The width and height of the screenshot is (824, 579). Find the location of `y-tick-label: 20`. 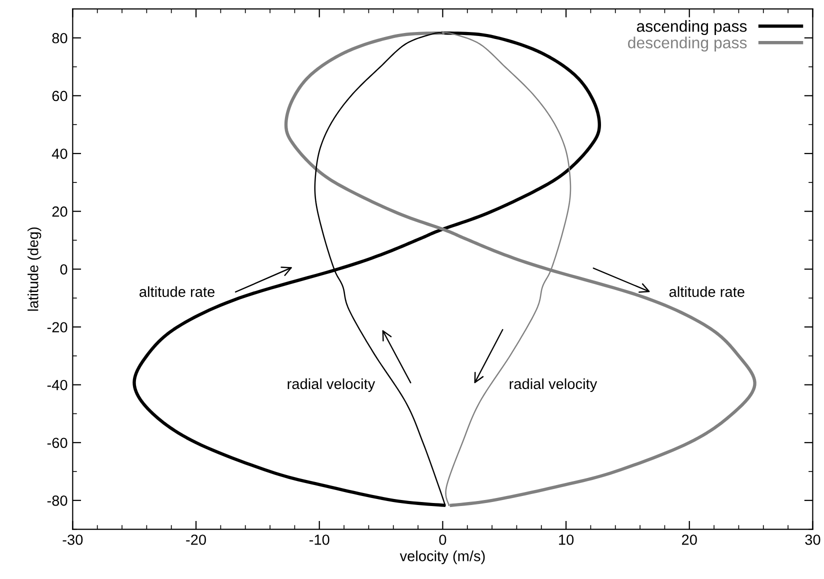

y-tick-label: 20 is located at coordinates (60, 211).